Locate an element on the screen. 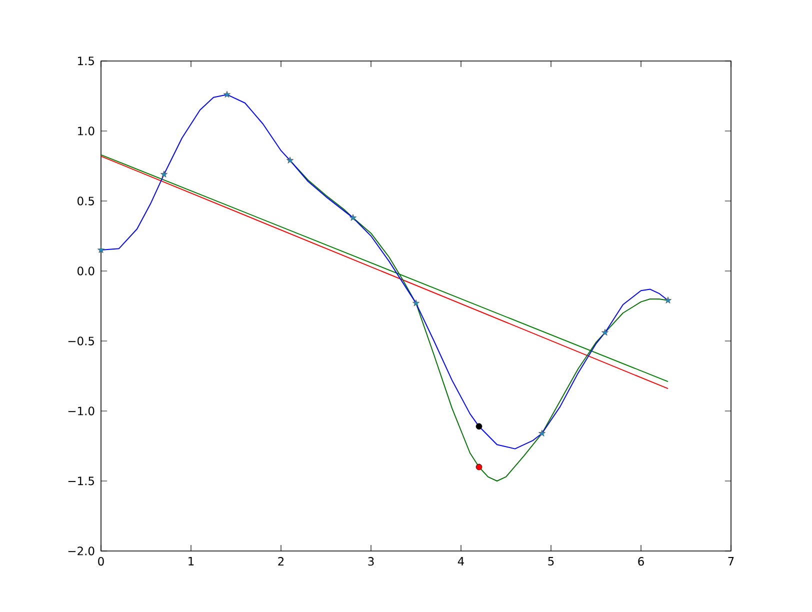 This screenshot has height=612, width=812. x-tick-label: 1 is located at coordinates (191, 561).